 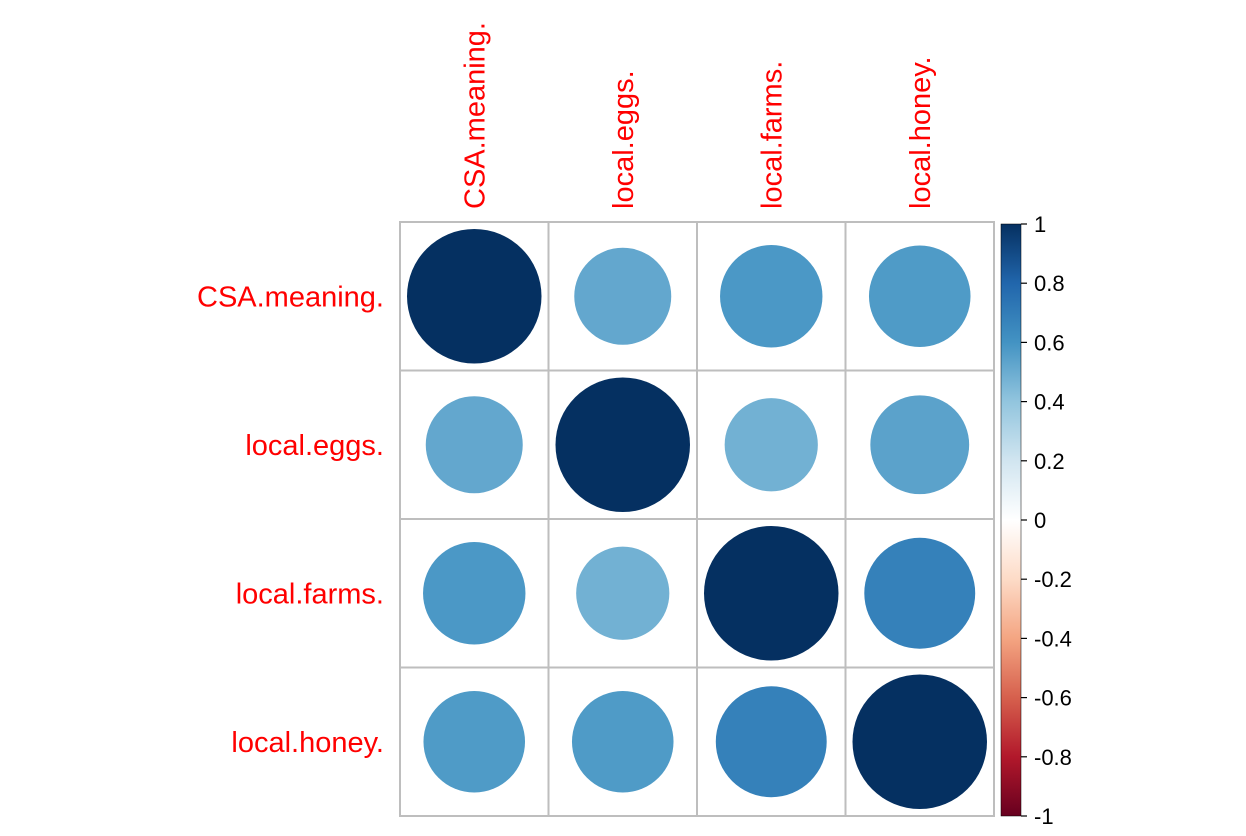 I want to click on colorbar: 1 0.8 0.6 0.4 0.2 0 -0.2 -0.4 -0.6 -0.8 -1, so click(x=1036, y=520).